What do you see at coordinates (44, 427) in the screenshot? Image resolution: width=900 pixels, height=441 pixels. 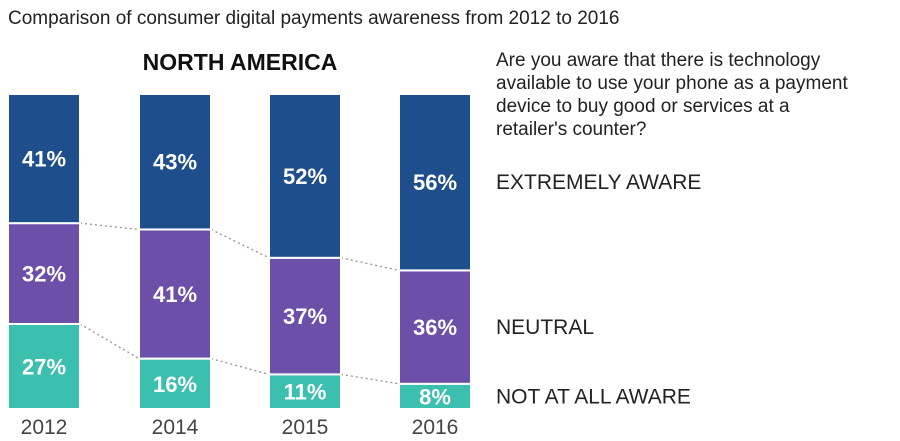 I see `x-tick-label: 2012` at bounding box center [44, 427].